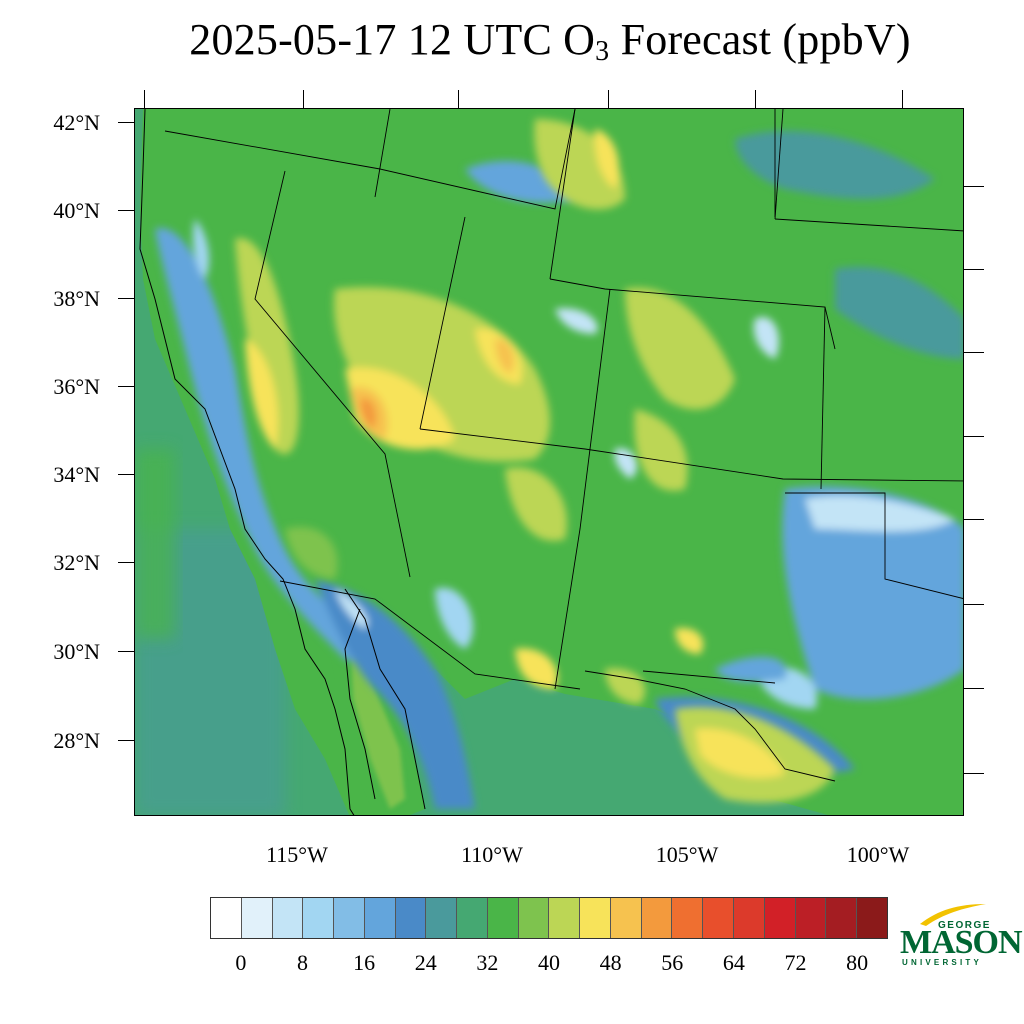 The height and width of the screenshot is (1024, 1024). What do you see at coordinates (602, 51) in the screenshot?
I see `title-subscript: 3` at bounding box center [602, 51].